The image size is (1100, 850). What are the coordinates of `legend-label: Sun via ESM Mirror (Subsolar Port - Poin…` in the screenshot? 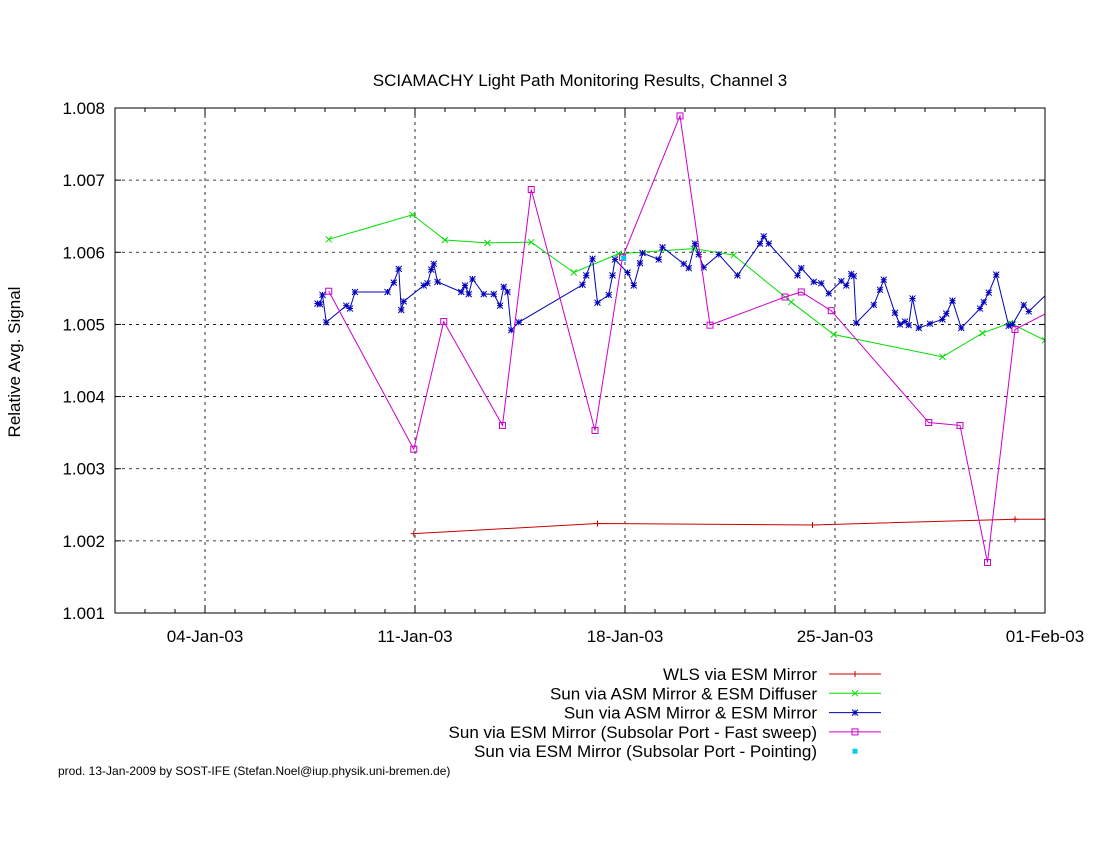 It's located at (645, 751).